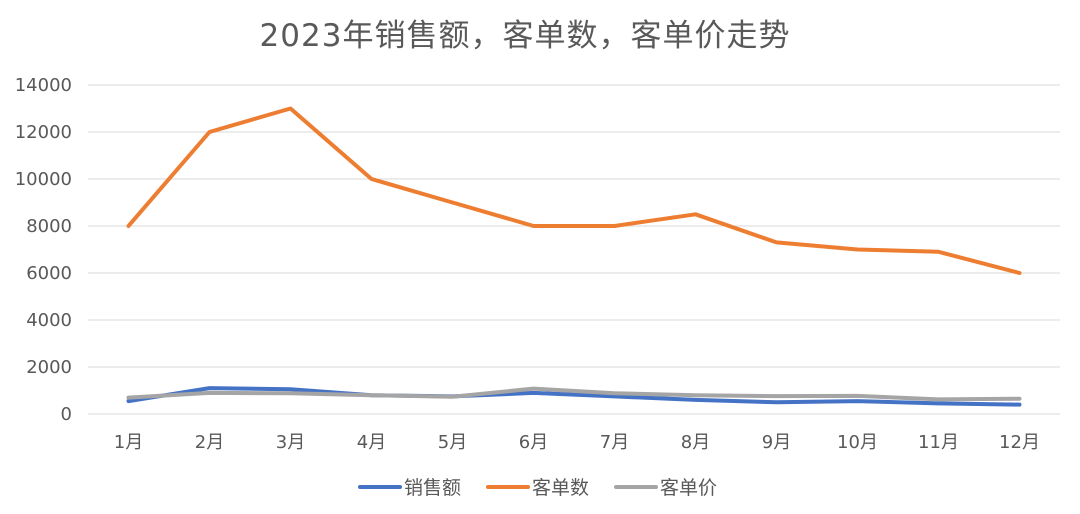  Describe the element at coordinates (49, 273) in the screenshot. I see `y-tick-label: 6000` at that location.